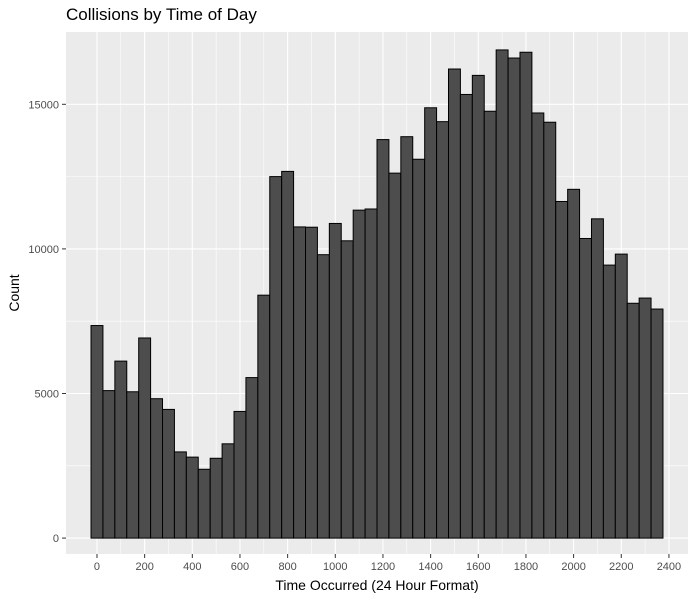 This screenshot has height=600, width=700. I want to click on y-tick-label: 5000, so click(47, 394).